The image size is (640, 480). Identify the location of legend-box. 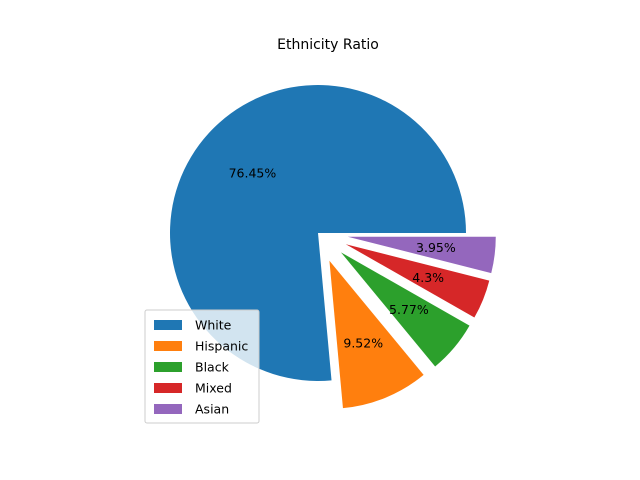
(202, 366).